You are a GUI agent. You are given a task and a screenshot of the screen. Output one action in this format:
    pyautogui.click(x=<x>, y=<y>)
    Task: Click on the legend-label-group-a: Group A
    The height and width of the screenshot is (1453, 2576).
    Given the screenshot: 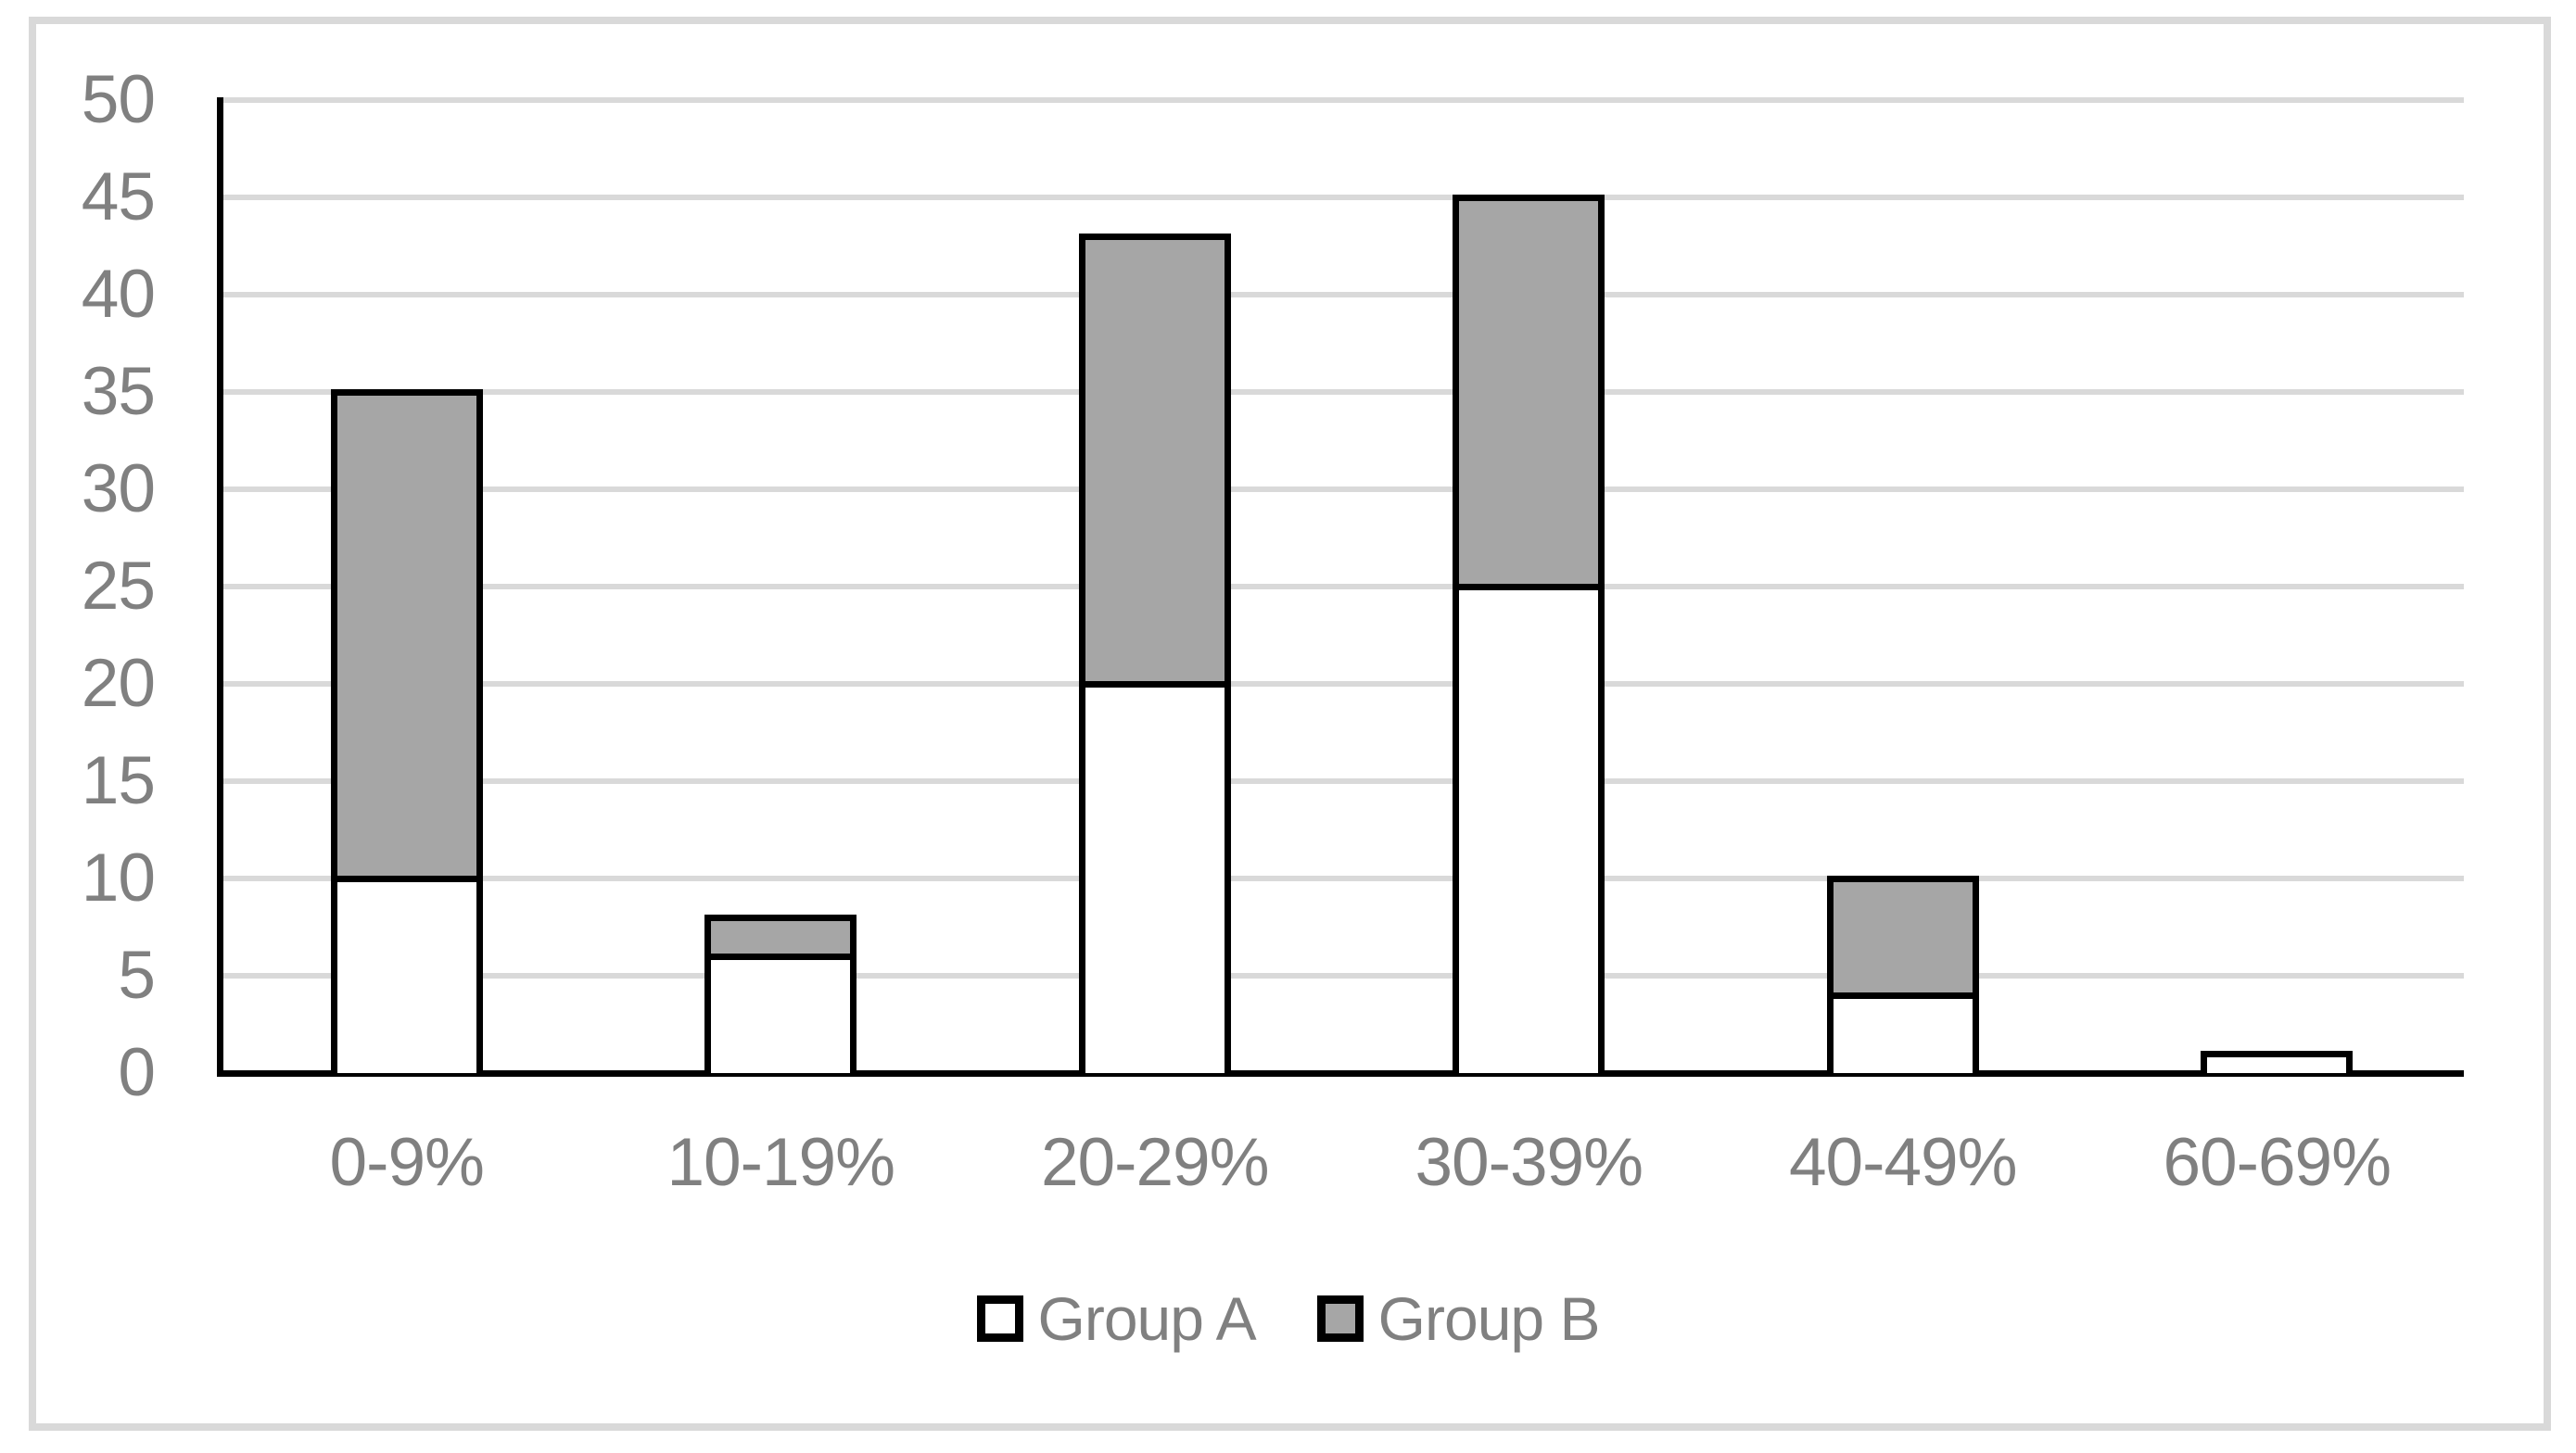 What is the action you would take?
    pyautogui.click(x=1147, y=1318)
    